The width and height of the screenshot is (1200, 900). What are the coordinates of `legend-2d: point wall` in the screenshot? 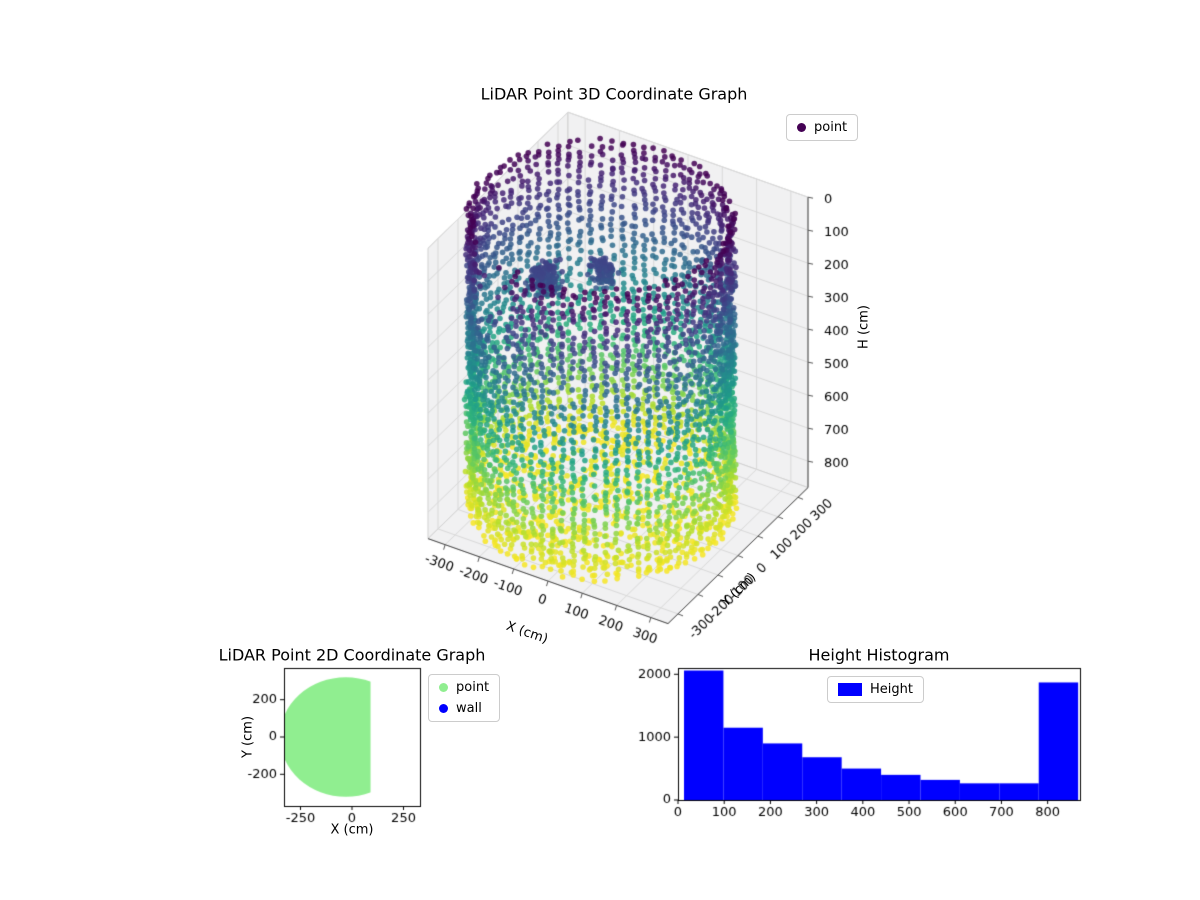 It's located at (464, 698).